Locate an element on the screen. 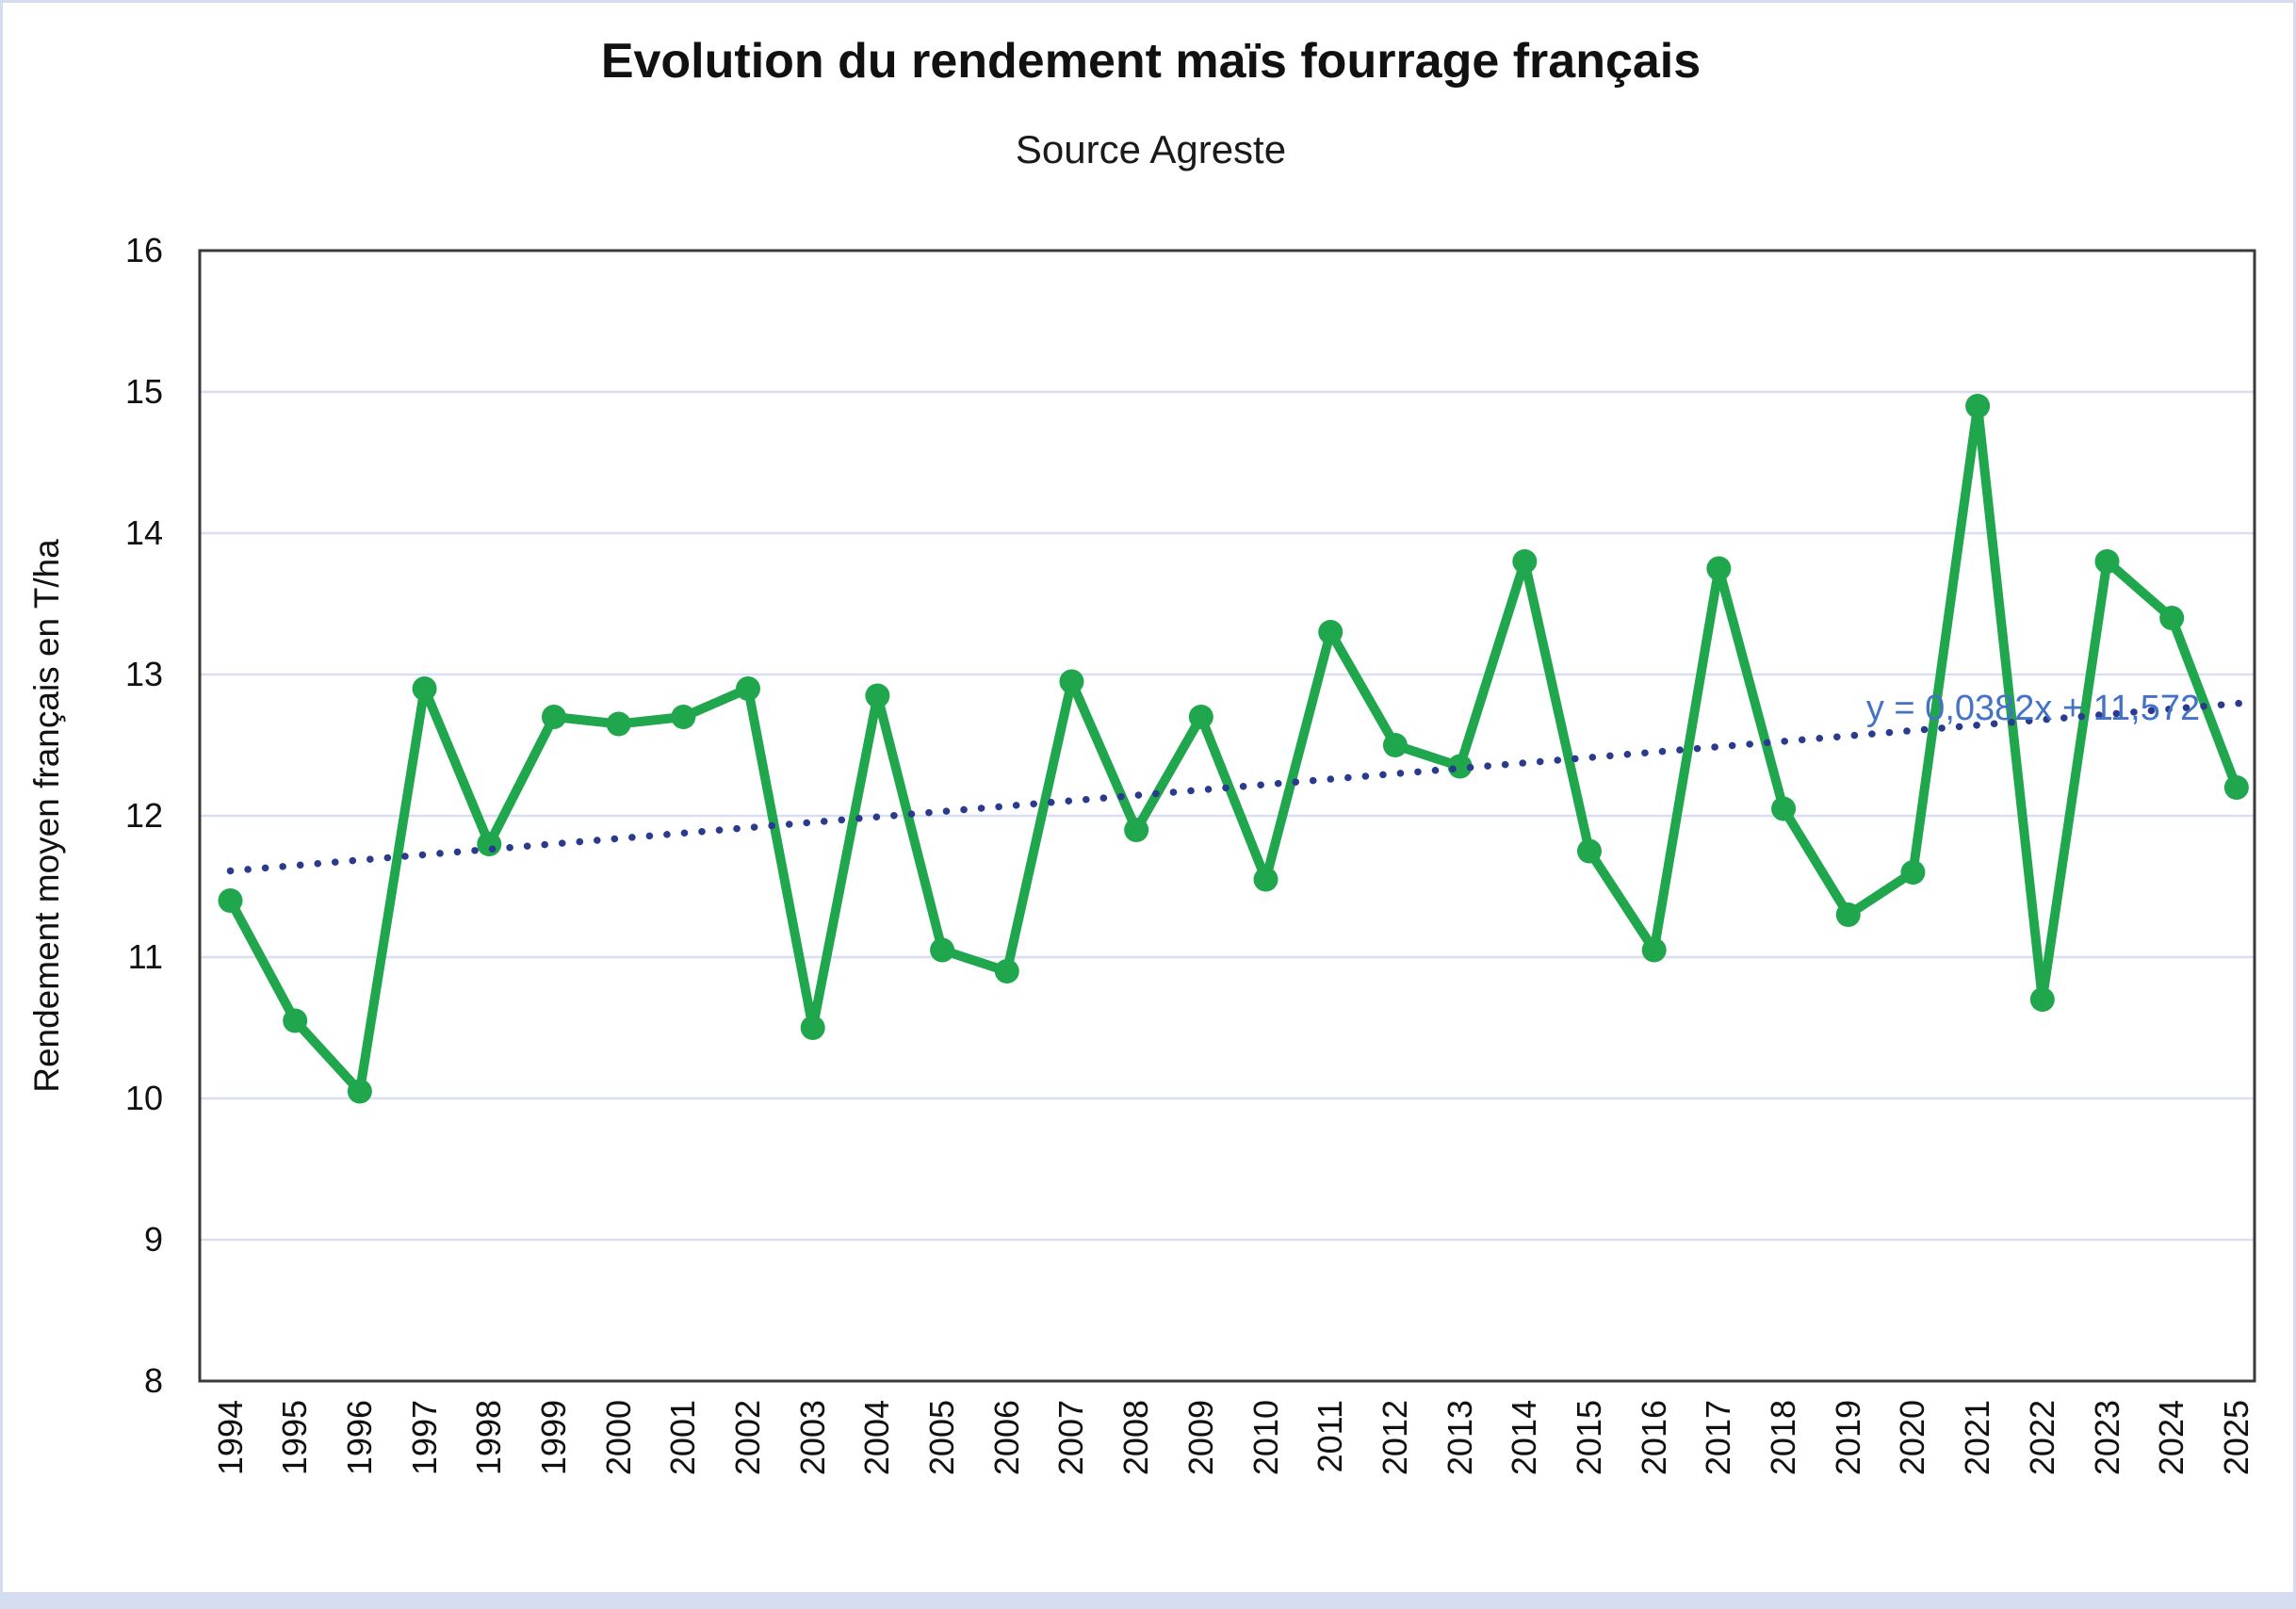  y-axis-tick-label: 15 is located at coordinates (143, 391).